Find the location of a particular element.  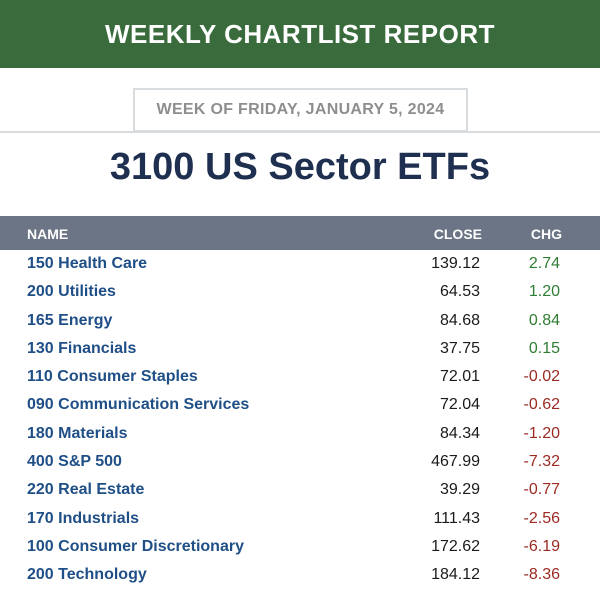

etf-name-link: 180 Materials is located at coordinates (77, 433).